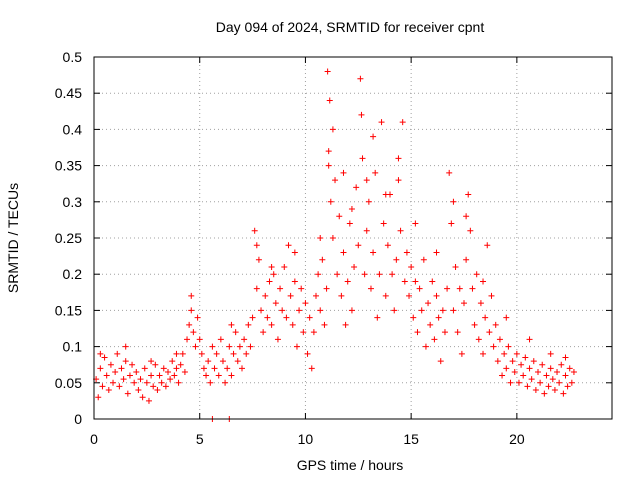 The height and width of the screenshot is (480, 640). Describe the element at coordinates (411, 439) in the screenshot. I see `x-tick-label: 15` at that location.